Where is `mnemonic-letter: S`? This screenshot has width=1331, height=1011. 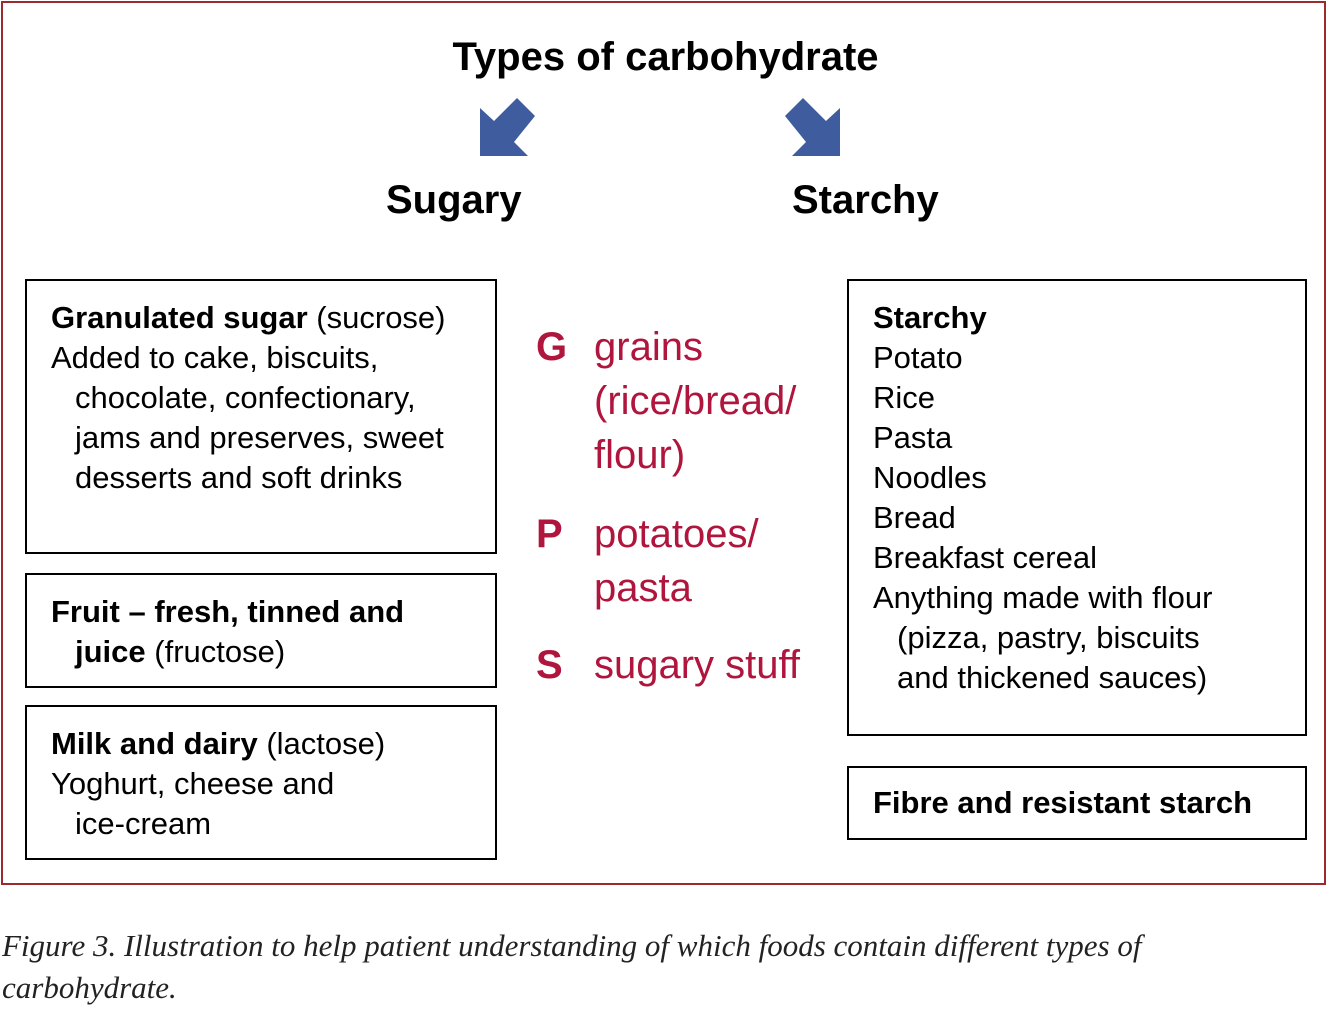
mnemonic-letter: S is located at coordinates (549, 665).